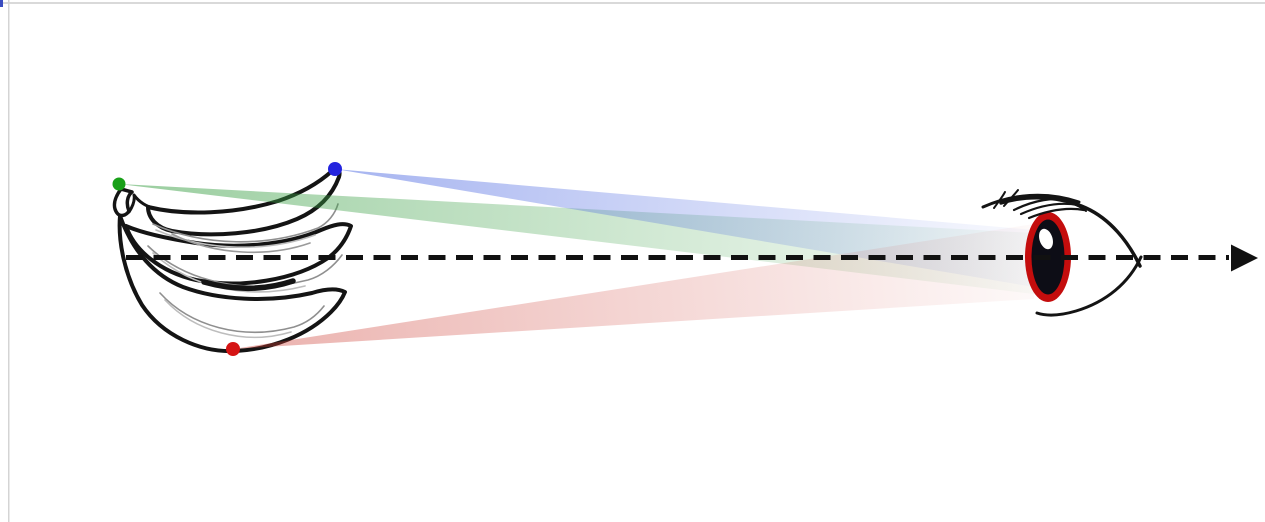 This screenshot has height=522, width=1265. I want to click on banana-shadow-stroke, so click(248, 284).